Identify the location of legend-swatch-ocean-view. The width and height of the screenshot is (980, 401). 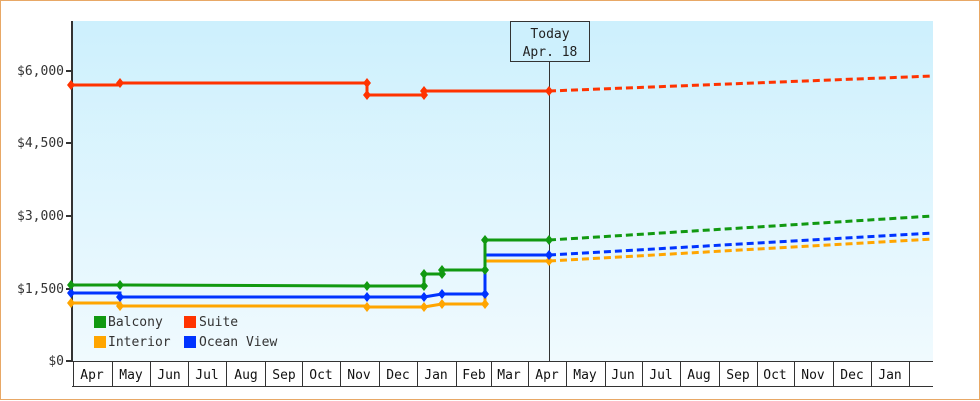
(190, 342).